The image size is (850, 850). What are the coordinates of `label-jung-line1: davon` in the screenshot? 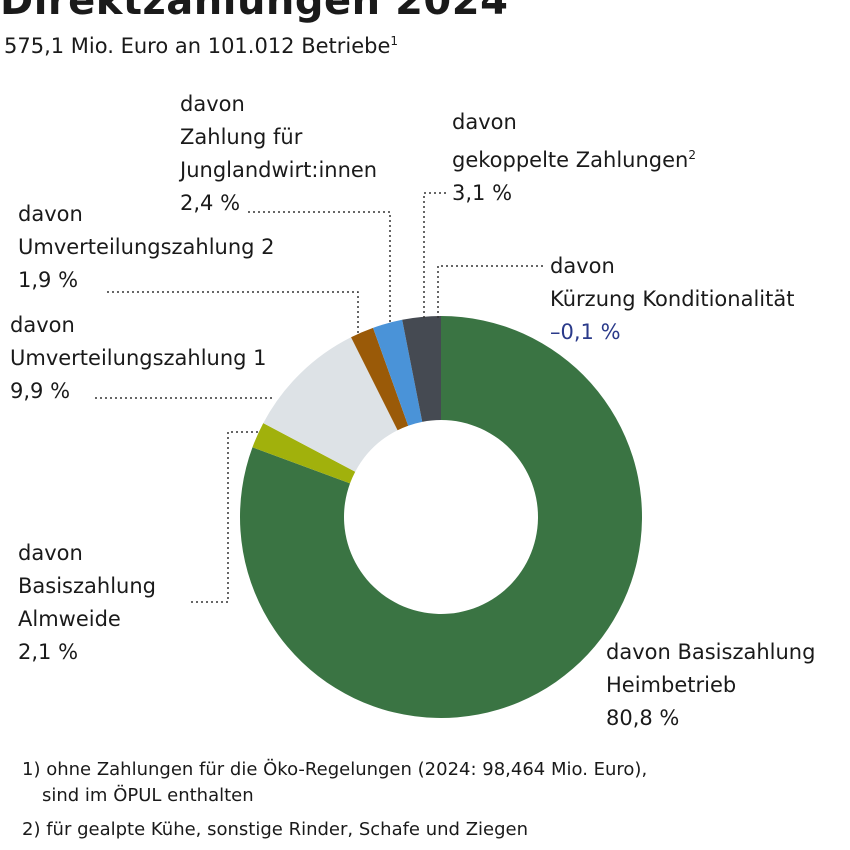 It's located at (212, 104).